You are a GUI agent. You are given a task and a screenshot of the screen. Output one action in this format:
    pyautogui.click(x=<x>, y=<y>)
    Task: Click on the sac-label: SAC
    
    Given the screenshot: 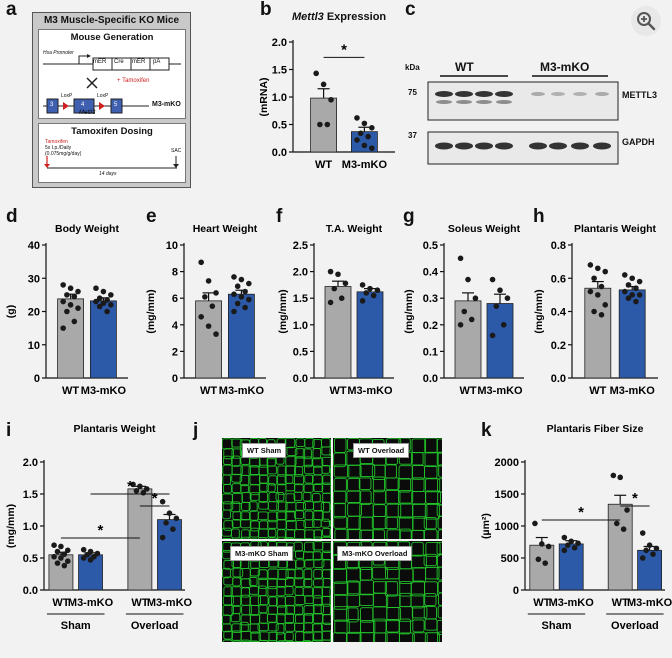 What is the action you would take?
    pyautogui.click(x=176, y=151)
    